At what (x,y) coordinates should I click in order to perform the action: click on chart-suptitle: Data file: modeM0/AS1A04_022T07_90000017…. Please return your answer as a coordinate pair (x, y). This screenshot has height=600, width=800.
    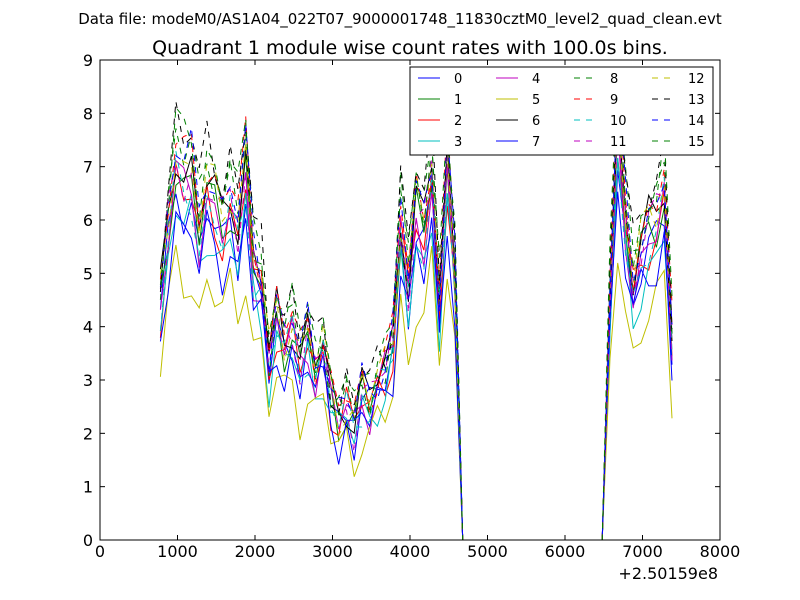
    Looking at the image, I should click on (400, 19).